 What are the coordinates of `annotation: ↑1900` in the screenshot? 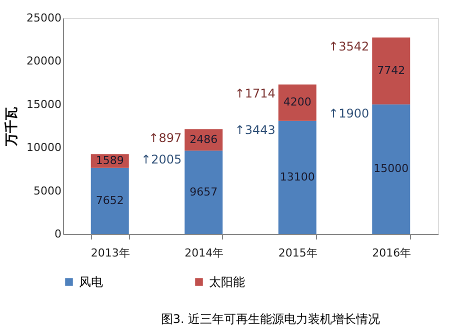 It's located at (349, 113).